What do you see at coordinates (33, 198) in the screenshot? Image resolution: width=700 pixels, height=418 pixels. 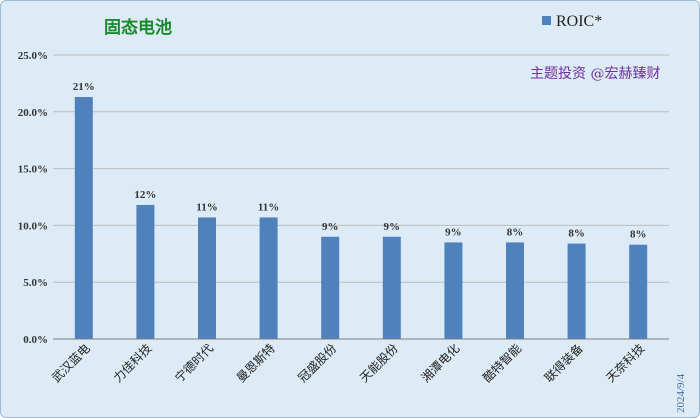 I see `y-axis-ticks: 0.0% 5.0% 10.0% 15.0% 20.0% 25.0%` at bounding box center [33, 198].